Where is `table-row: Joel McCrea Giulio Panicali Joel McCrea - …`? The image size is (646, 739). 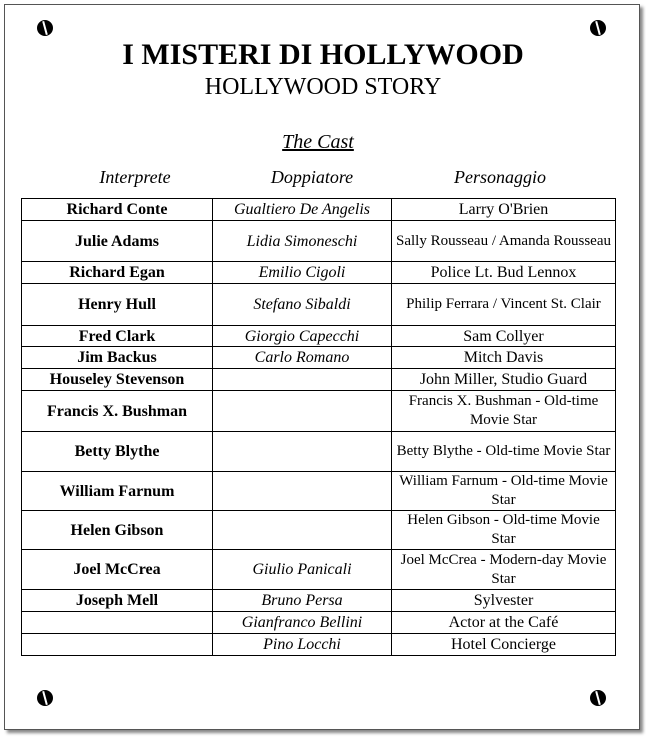
table-row: Joel McCrea Giulio Panicali Joel McCrea - … is located at coordinates (318, 569).